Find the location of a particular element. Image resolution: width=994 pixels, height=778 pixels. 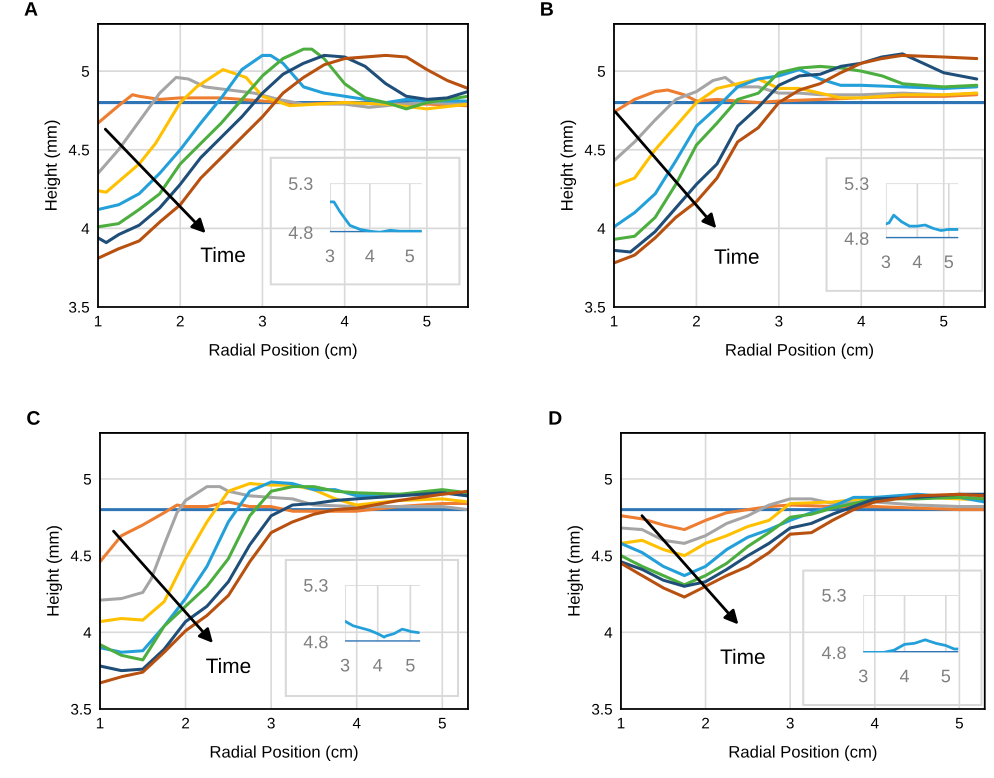

chart-title: A is located at coordinates (31, 9).